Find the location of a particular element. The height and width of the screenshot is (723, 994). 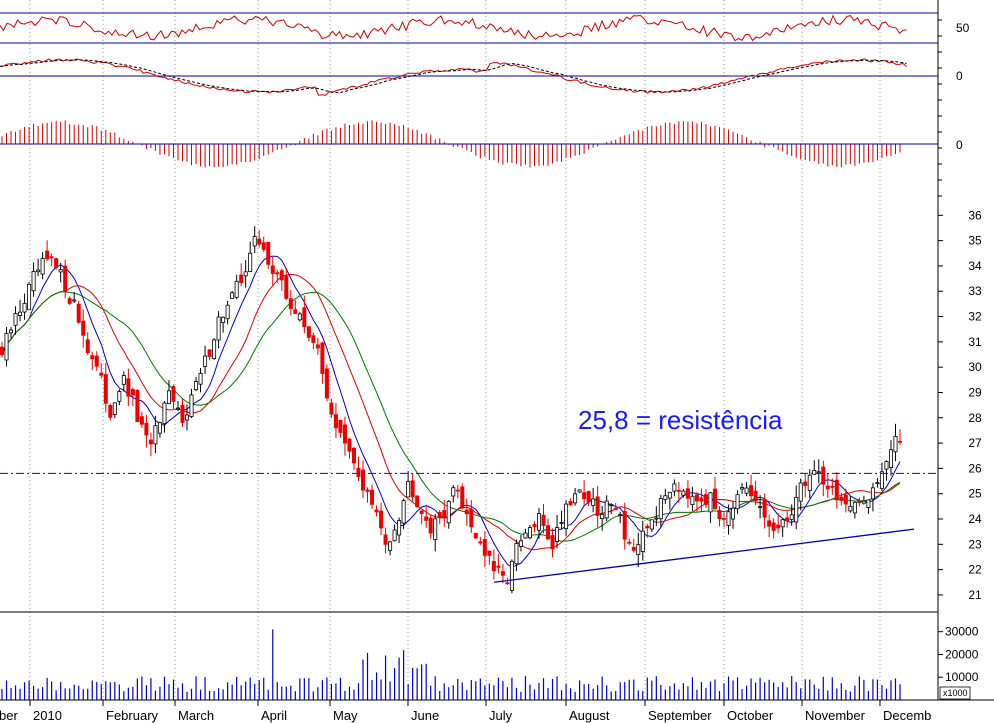

month-label: Decemb is located at coordinates (907, 715).